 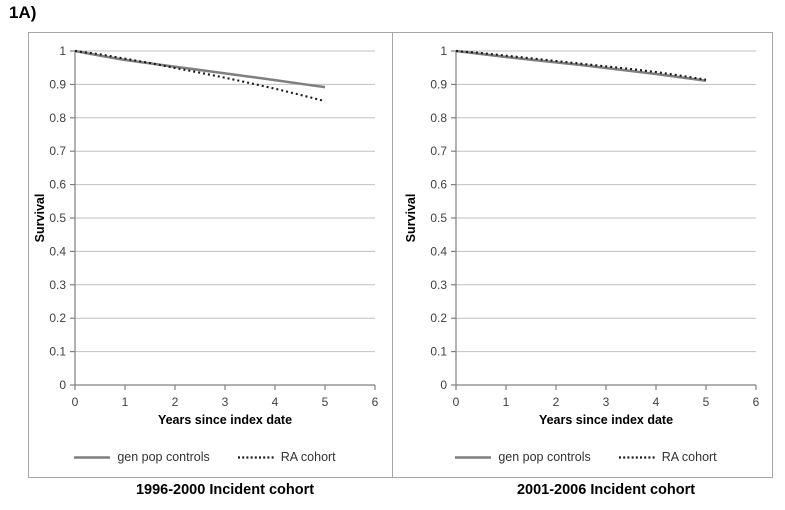 I want to click on legend-2001-2006: gen pop controls RA cohort, so click(x=586, y=457).